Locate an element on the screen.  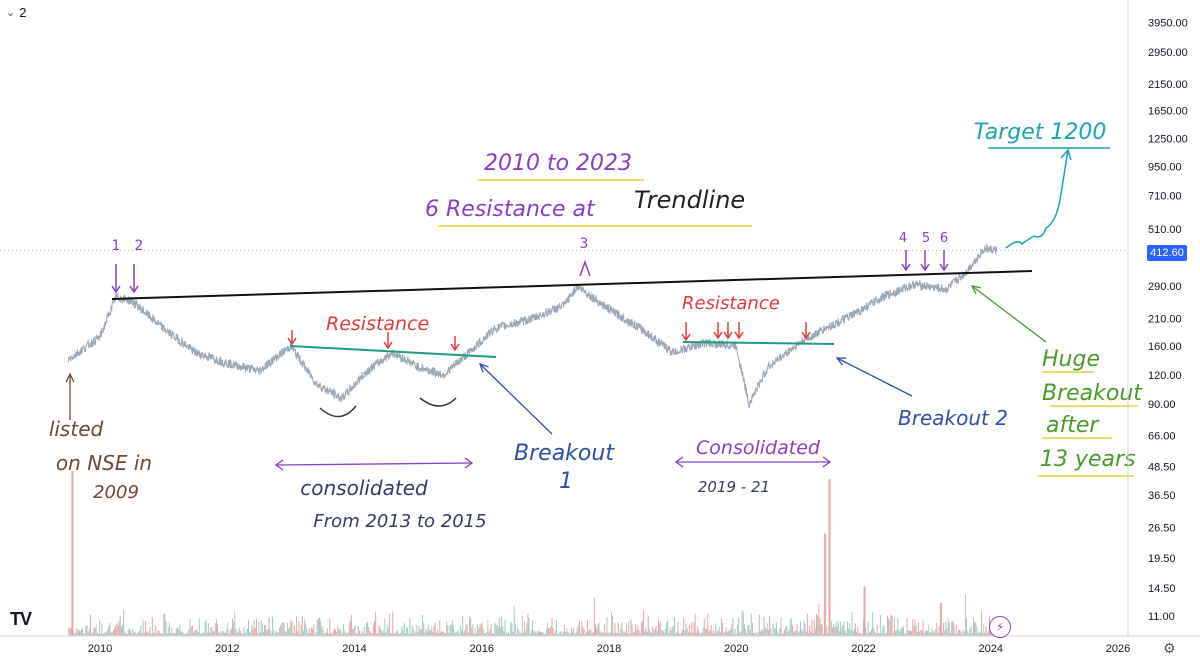
y-tick-label: 1250.00 is located at coordinates (1168, 140).